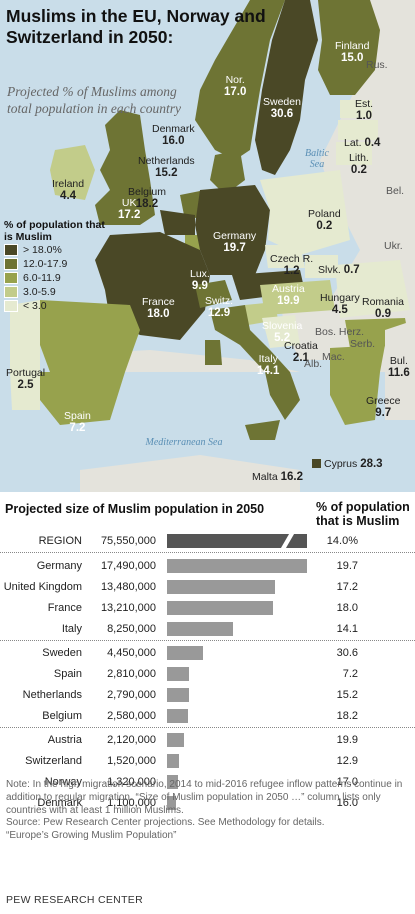 Image resolution: width=415 pixels, height=914 pixels. I want to click on bar-amount-label: 4,450,000, so click(131, 653).